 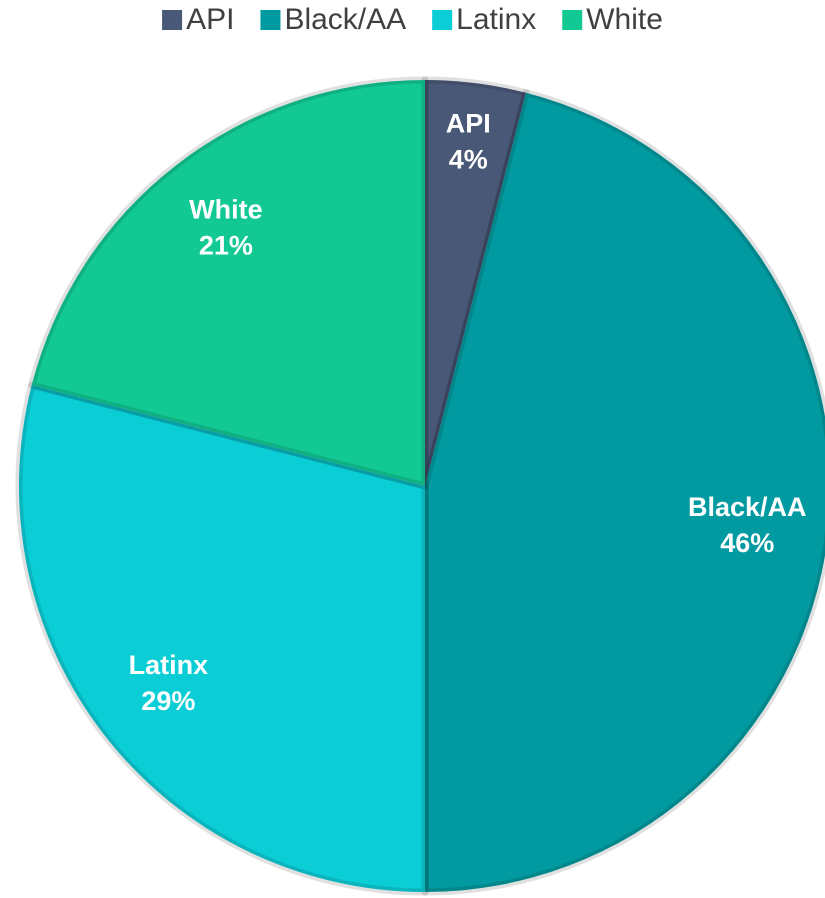 What do you see at coordinates (475, 283) in the screenshot?
I see `pie-slice` at bounding box center [475, 283].